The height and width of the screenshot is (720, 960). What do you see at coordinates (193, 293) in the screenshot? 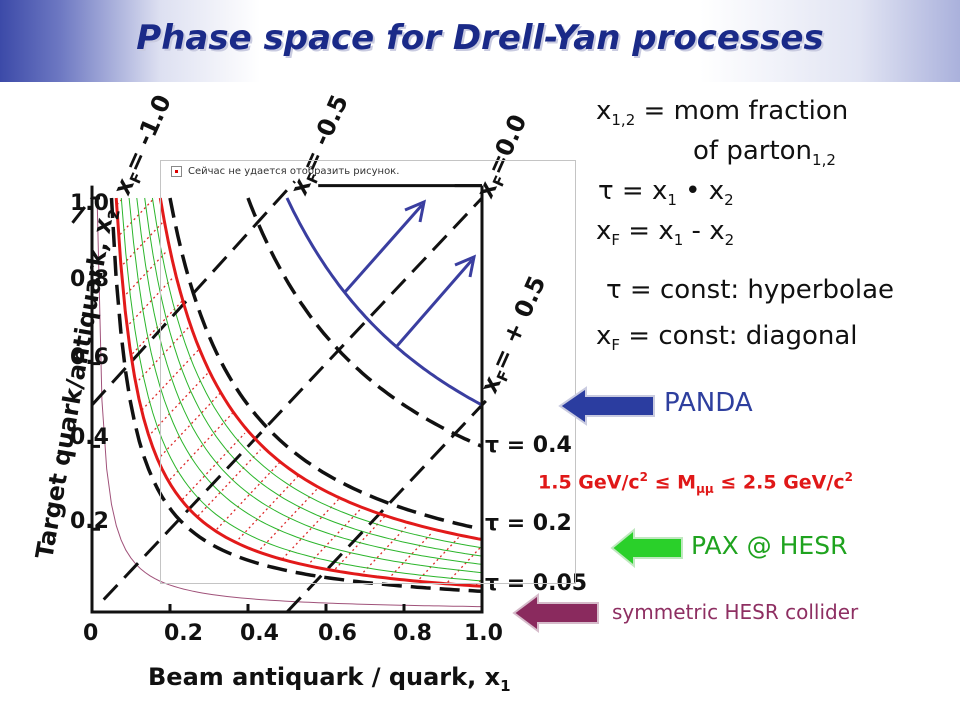
I see `xf-line-m05` at bounding box center [193, 293].